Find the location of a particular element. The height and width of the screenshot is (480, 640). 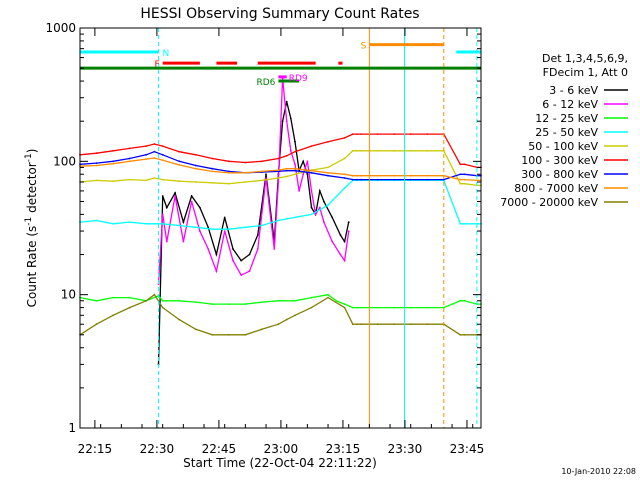

state-bar-f: F is located at coordinates (248, 65).